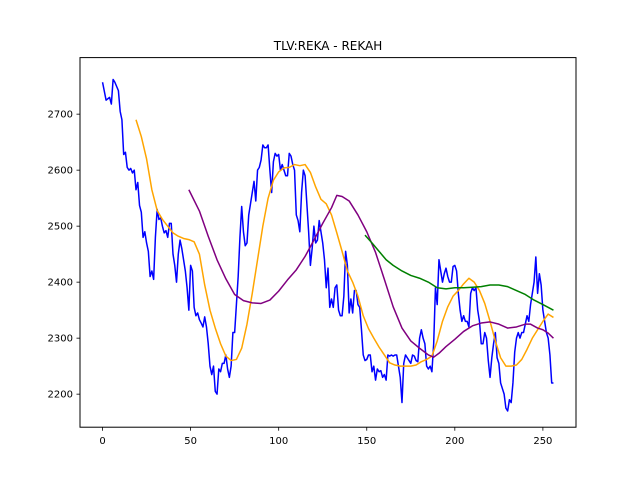 The width and height of the screenshot is (640, 480). Describe the element at coordinates (60, 227) in the screenshot. I see `y-tick-label: 2500` at that location.